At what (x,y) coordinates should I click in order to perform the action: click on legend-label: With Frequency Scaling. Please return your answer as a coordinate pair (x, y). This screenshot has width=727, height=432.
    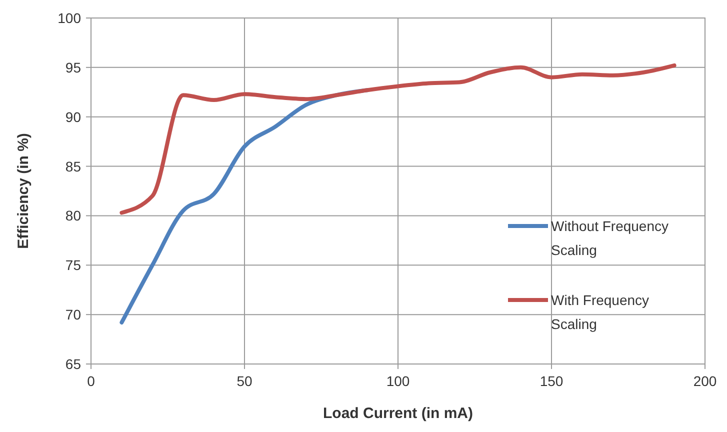
    Looking at the image, I should click on (600, 312).